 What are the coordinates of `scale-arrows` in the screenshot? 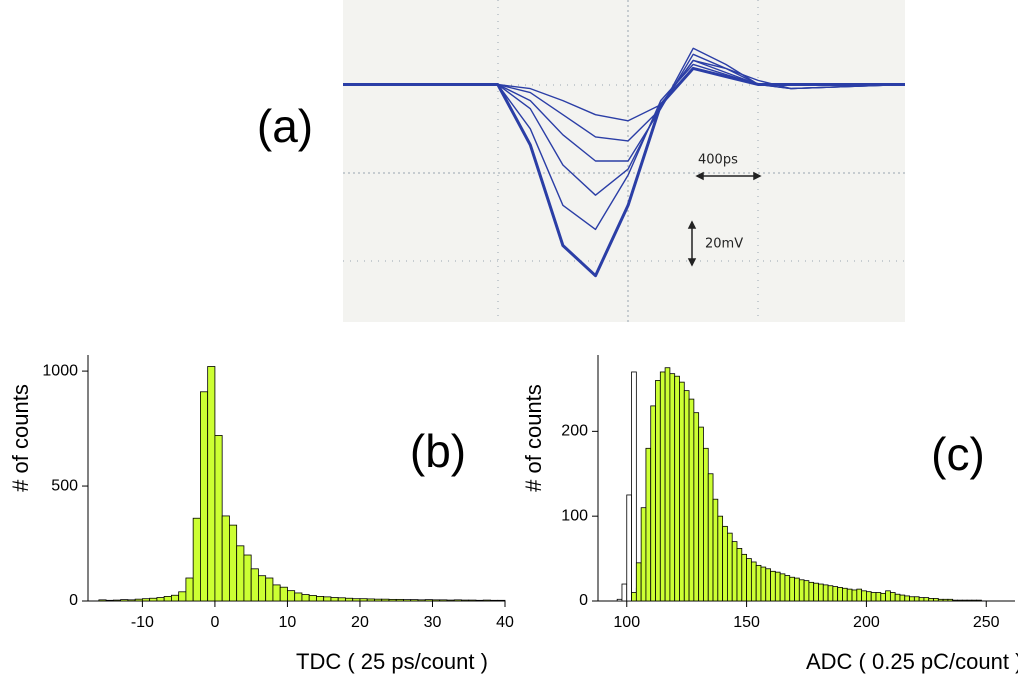 It's located at (724, 219).